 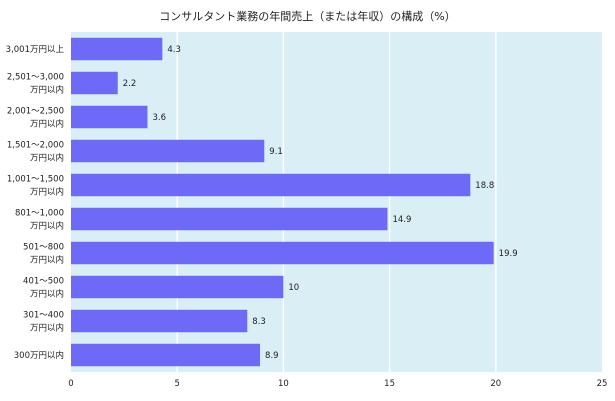 I want to click on data-label: 8.9, so click(x=272, y=356).